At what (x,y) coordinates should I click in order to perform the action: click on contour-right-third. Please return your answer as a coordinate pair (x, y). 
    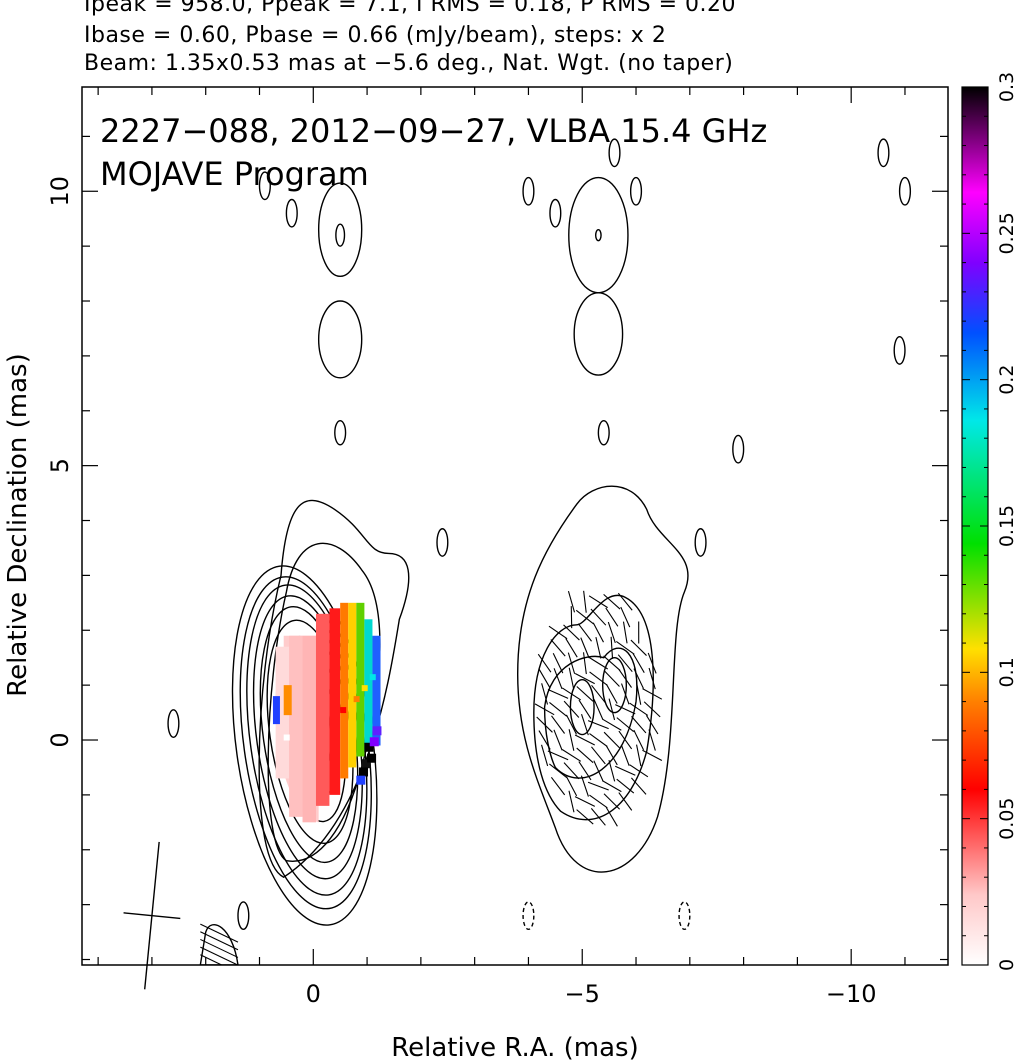
    Looking at the image, I should click on (590, 713).